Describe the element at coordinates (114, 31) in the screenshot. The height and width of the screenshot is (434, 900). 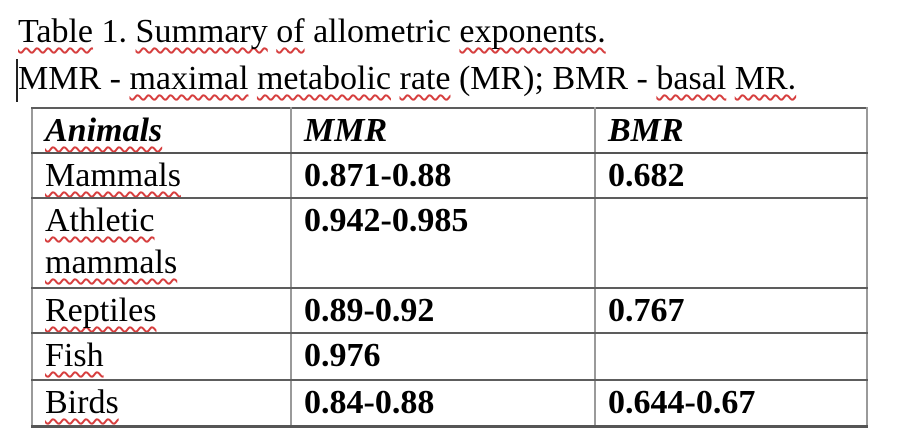
I see `caption-word: 1.` at that location.